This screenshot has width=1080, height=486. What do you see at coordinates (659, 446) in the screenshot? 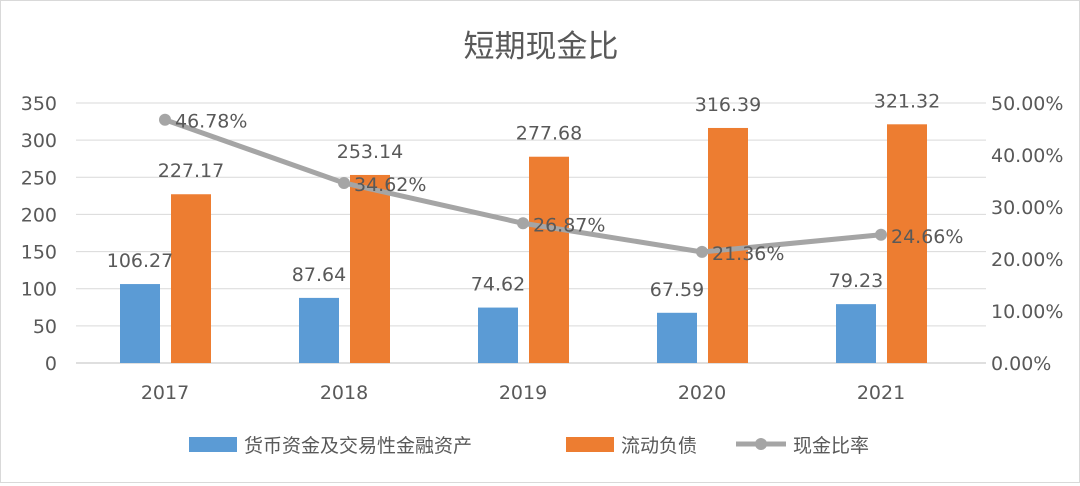
I see `legend-label-liabilities: 流动负债` at bounding box center [659, 446].